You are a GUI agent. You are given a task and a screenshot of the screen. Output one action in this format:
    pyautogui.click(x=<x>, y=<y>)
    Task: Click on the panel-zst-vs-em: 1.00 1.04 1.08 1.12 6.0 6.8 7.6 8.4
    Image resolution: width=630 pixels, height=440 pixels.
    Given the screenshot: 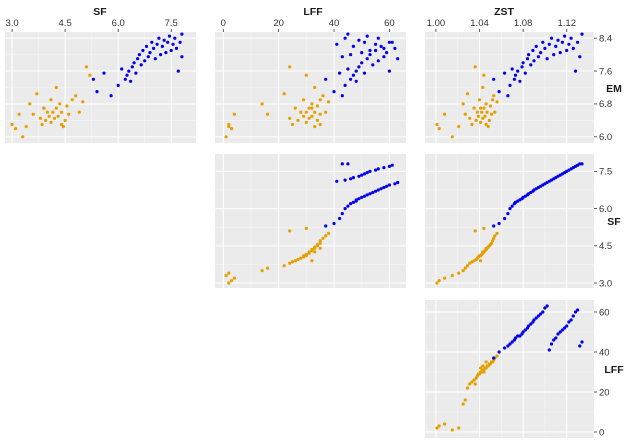 What is the action you would take?
    pyautogui.click(x=518, y=80)
    